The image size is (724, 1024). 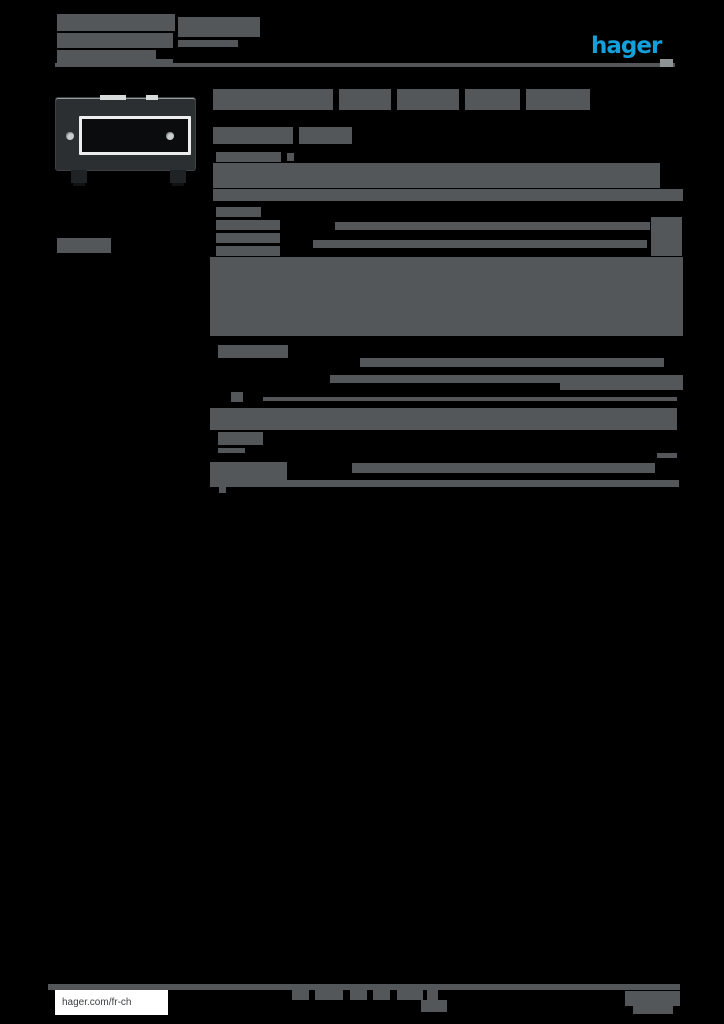 I want to click on redacted-header-line2, so click(x=115, y=40).